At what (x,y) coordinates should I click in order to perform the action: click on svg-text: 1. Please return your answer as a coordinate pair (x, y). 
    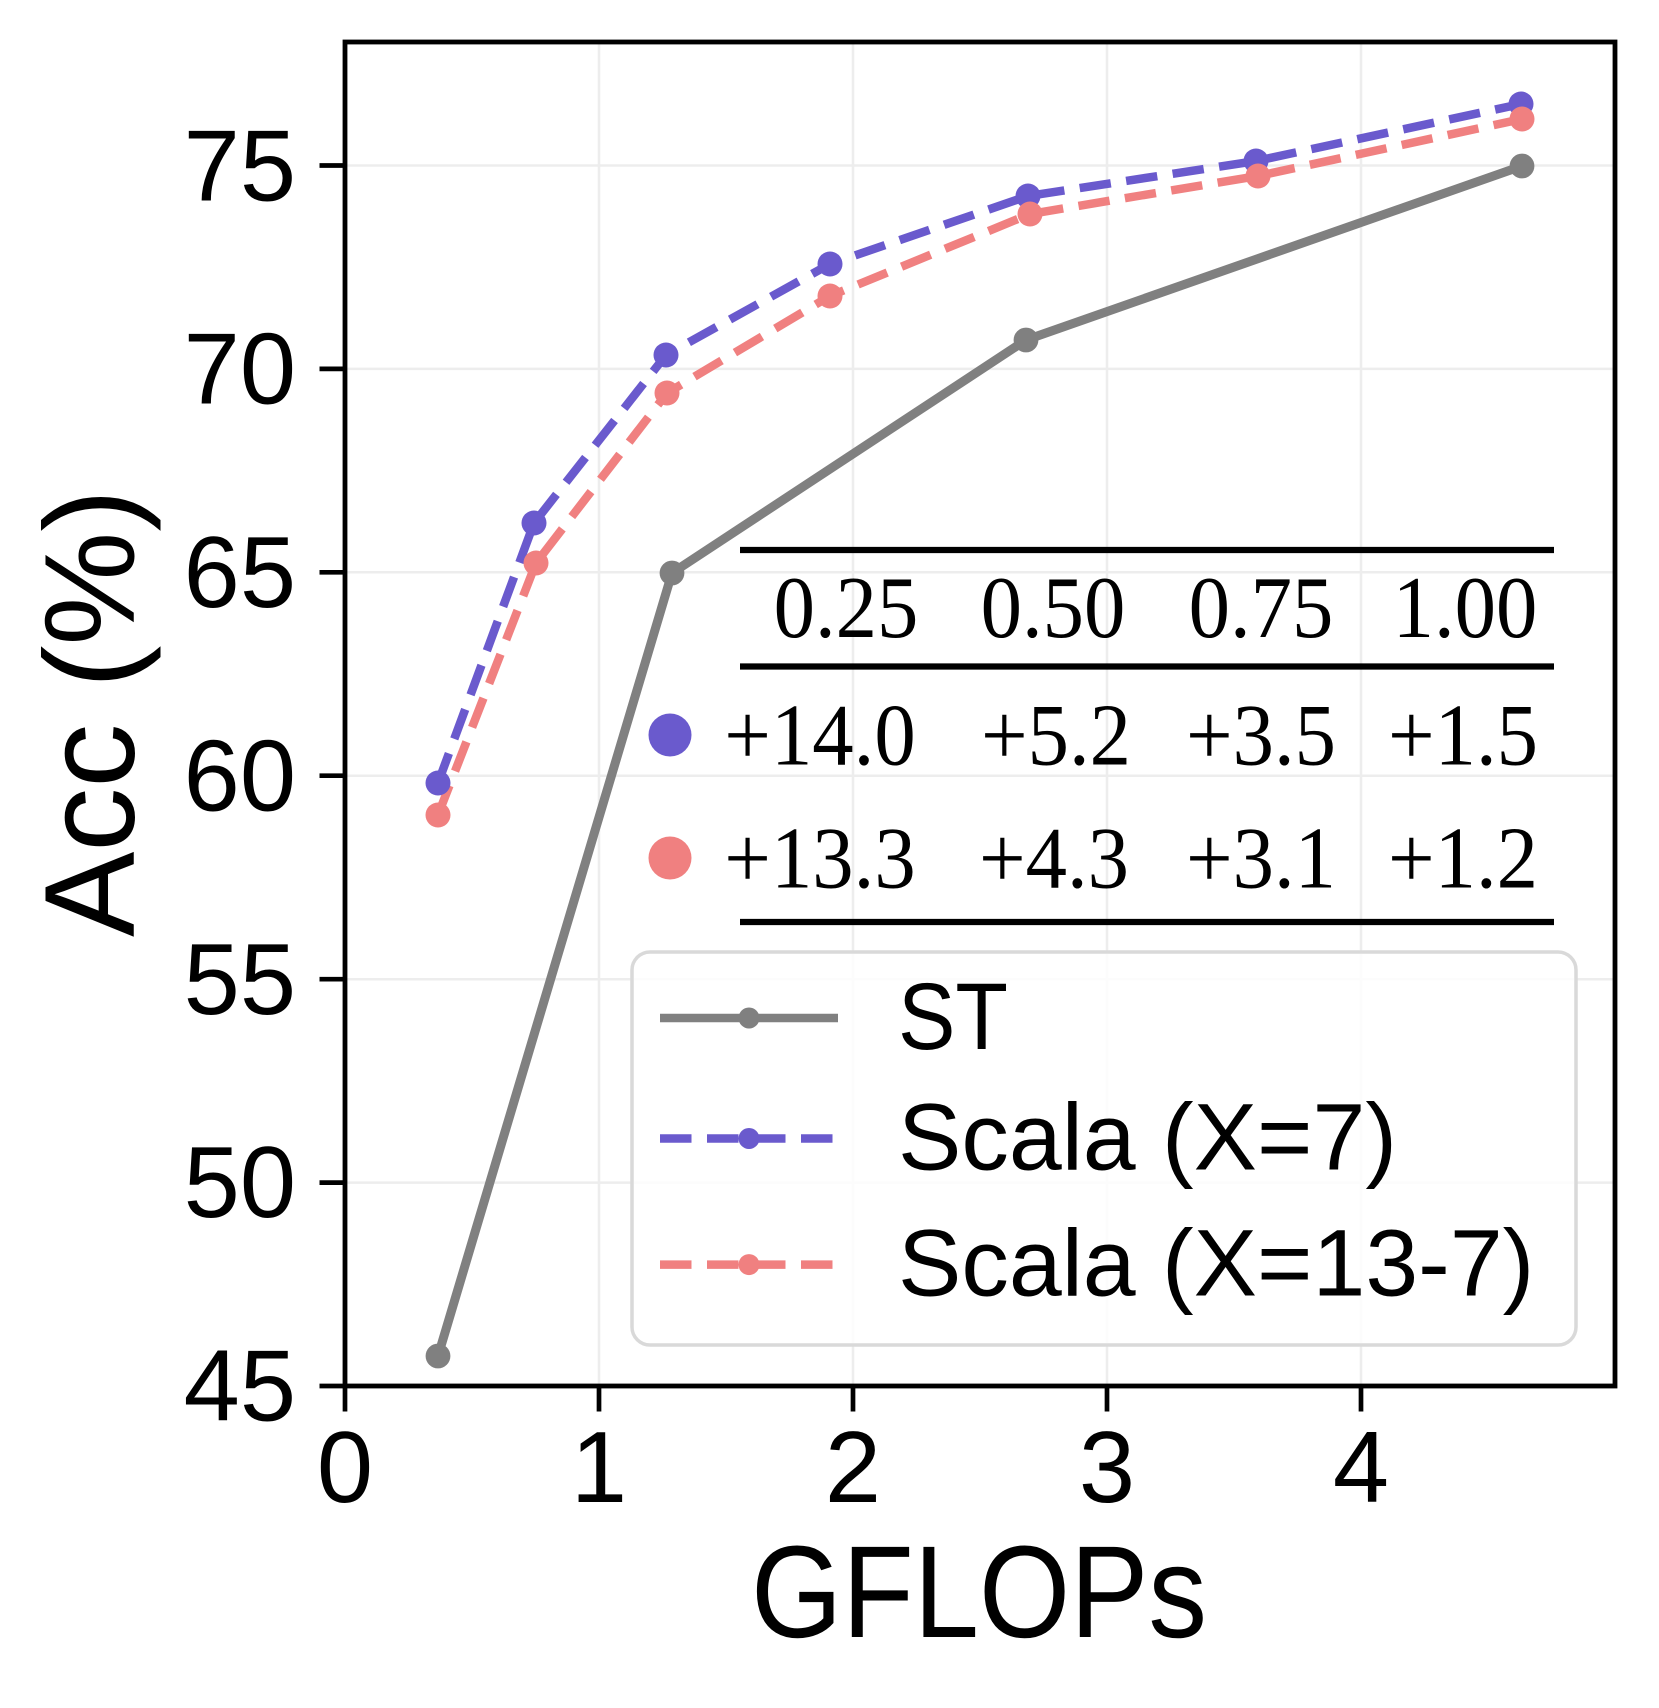
    Looking at the image, I should click on (599, 1468).